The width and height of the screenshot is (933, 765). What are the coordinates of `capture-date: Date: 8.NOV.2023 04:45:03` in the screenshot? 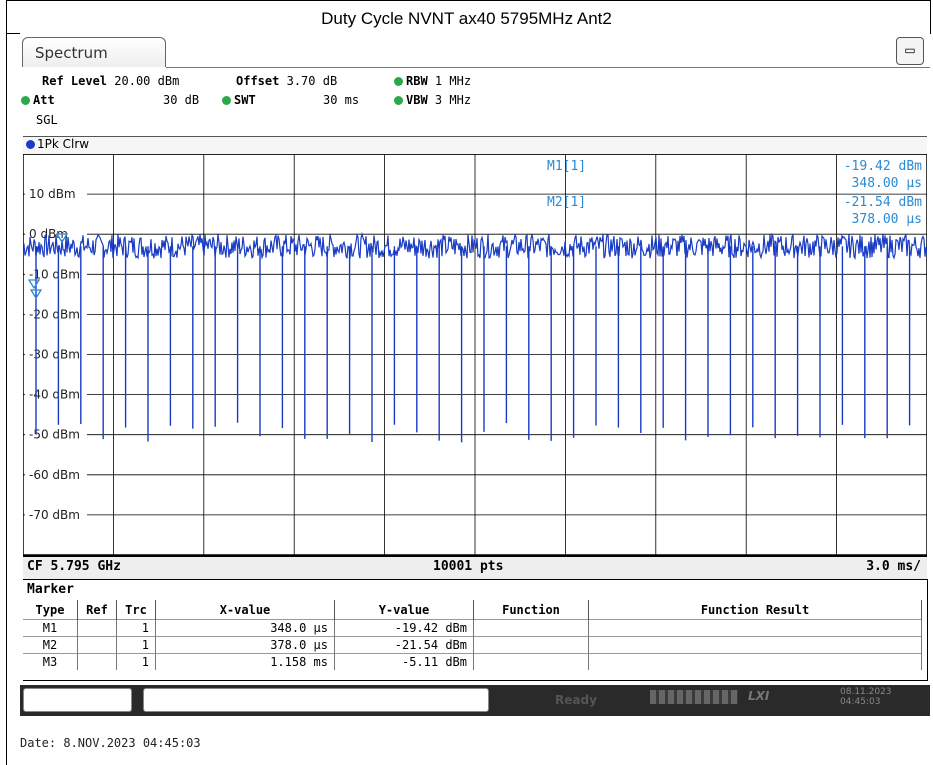 It's located at (110, 743).